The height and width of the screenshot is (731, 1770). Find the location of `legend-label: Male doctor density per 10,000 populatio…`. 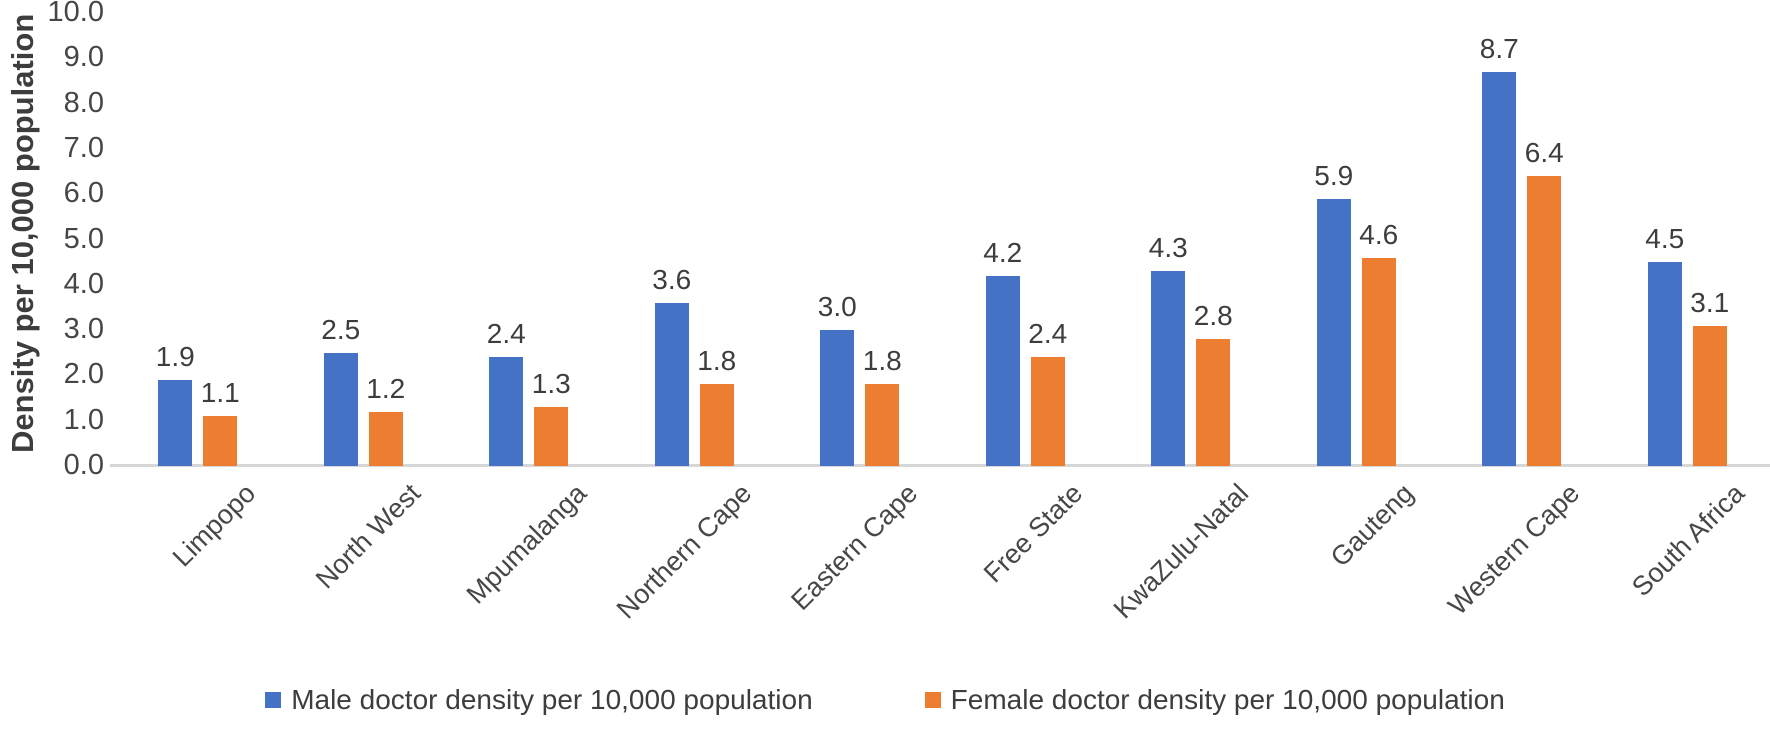

legend-label: Male doctor density per 10,000 populatio… is located at coordinates (552, 699).